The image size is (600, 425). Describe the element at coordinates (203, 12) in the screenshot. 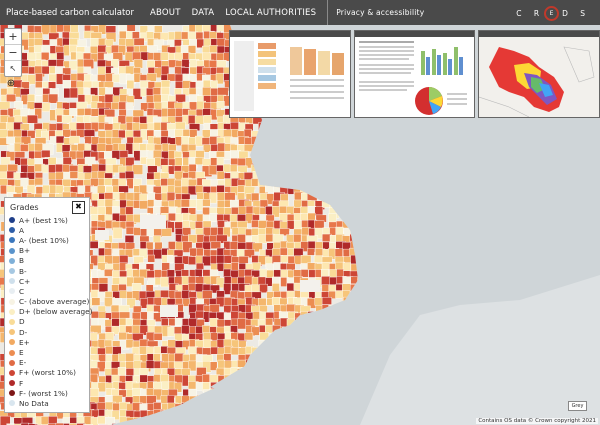

I see `nav-data-link: DATA` at that location.